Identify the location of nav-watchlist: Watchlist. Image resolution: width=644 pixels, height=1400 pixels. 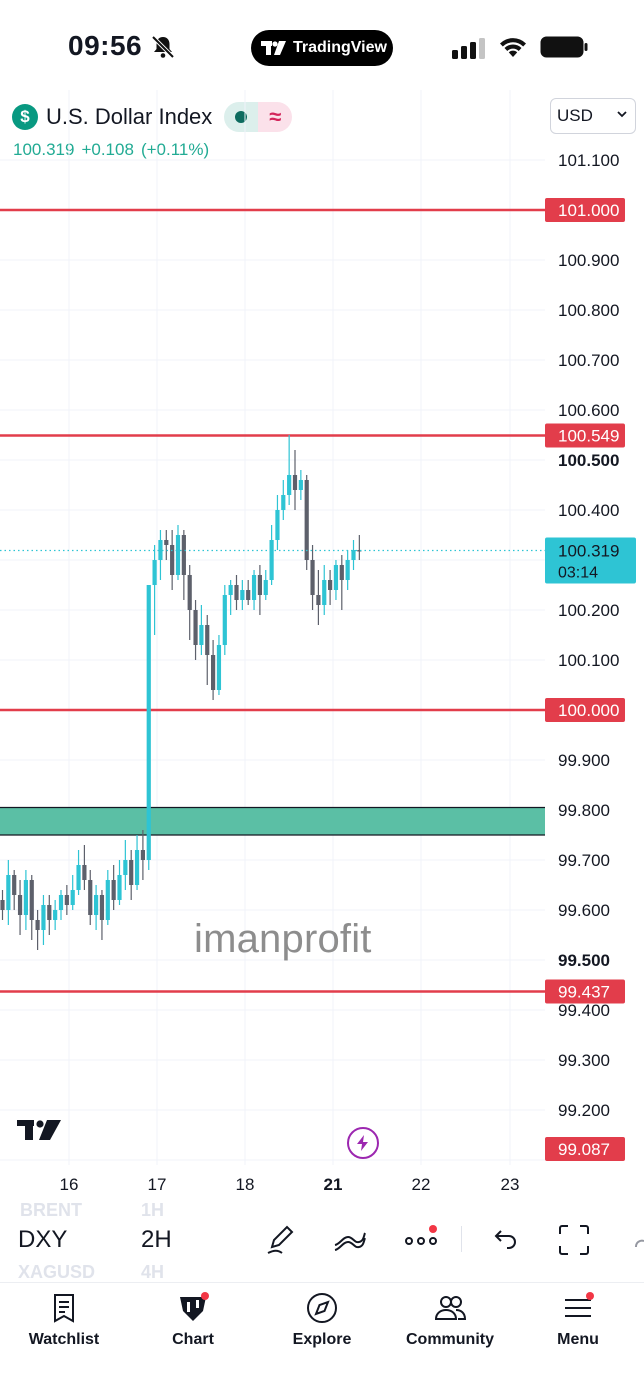
(64, 1323).